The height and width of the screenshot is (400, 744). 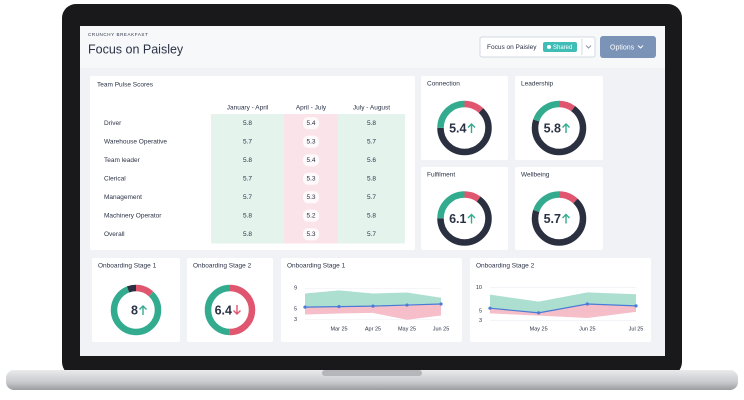 What do you see at coordinates (549, 47) in the screenshot?
I see `shared-icon` at bounding box center [549, 47].